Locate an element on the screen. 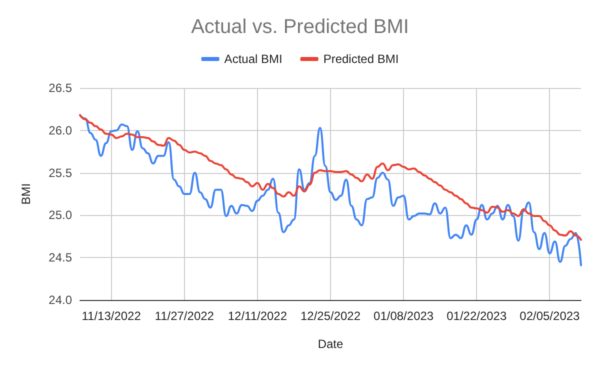 The width and height of the screenshot is (600, 371). x-tick-label: 11/27/2022 is located at coordinates (184, 316).